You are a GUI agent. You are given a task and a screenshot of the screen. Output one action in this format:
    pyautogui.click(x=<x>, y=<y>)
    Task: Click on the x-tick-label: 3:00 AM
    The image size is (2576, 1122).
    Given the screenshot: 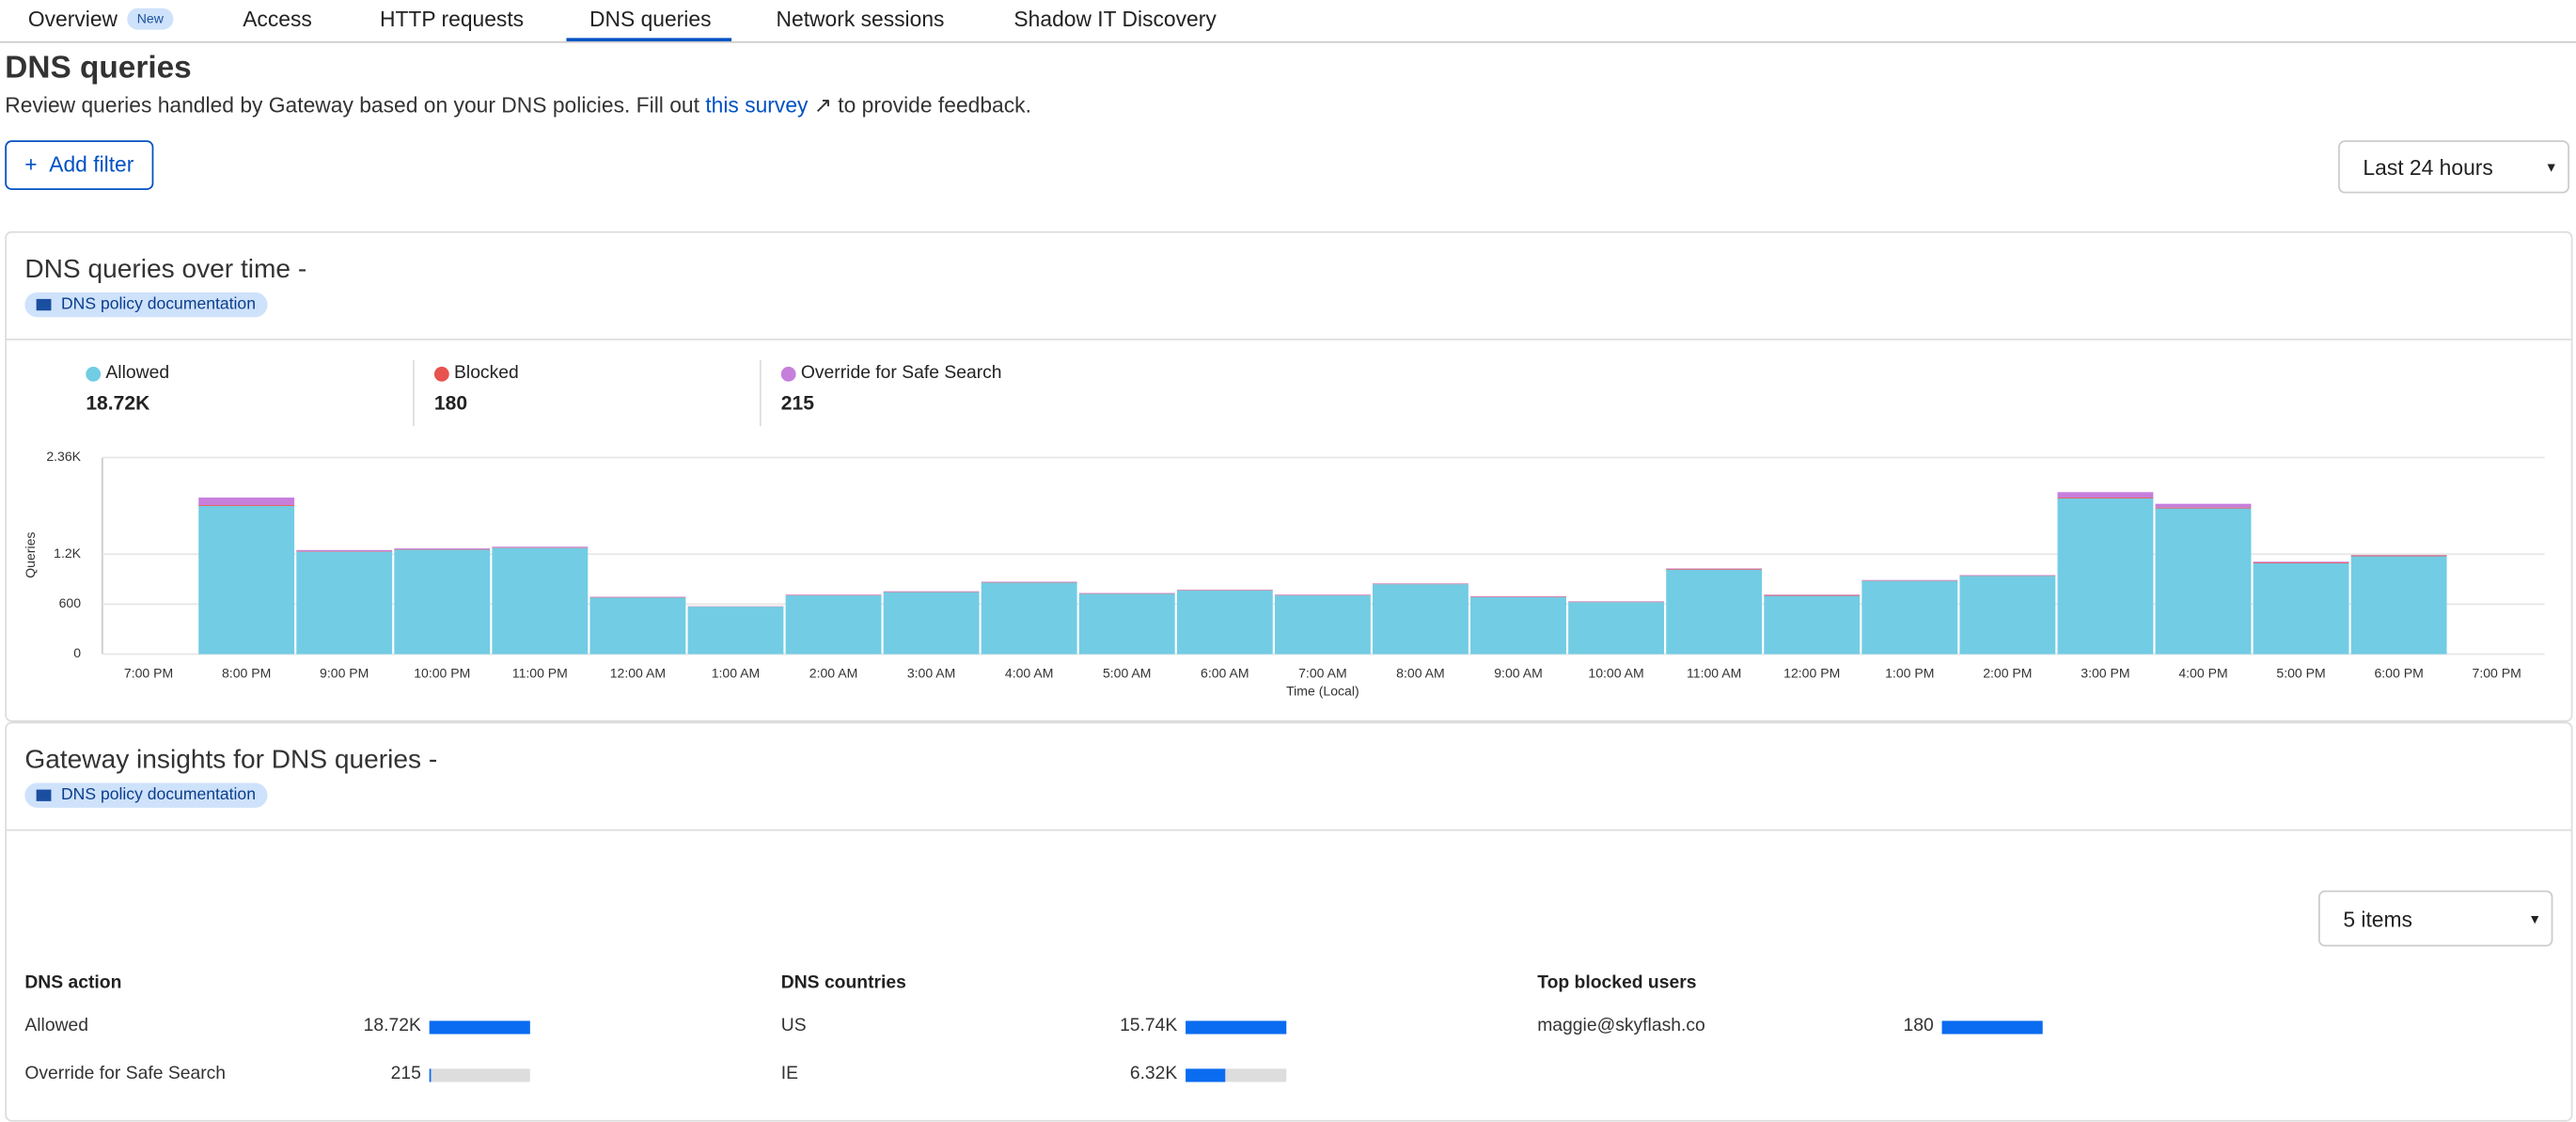 What is the action you would take?
    pyautogui.click(x=932, y=672)
    